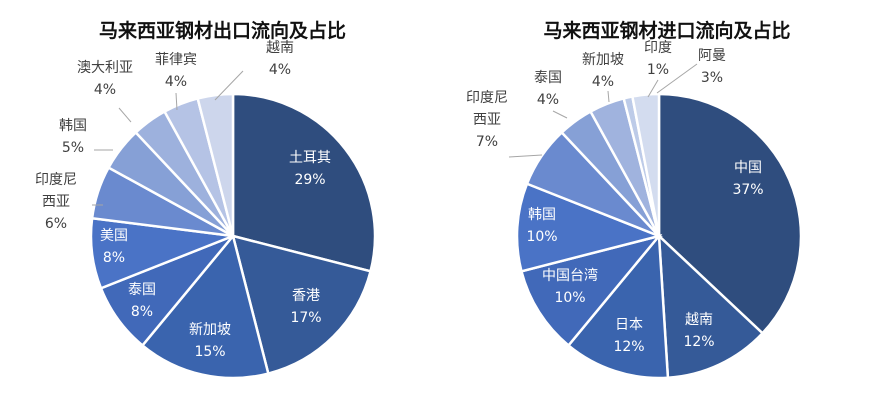 The width and height of the screenshot is (889, 414). Describe the element at coordinates (176, 82) in the screenshot. I see `export-slice-value-8: 4%` at that location.